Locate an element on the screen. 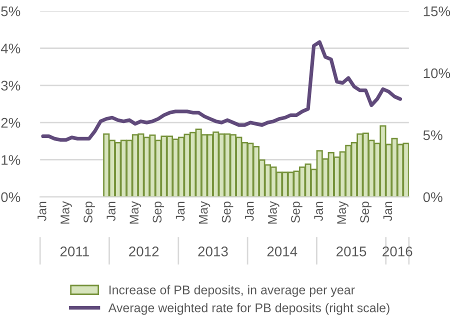  text: 2014 is located at coordinates (282, 251).